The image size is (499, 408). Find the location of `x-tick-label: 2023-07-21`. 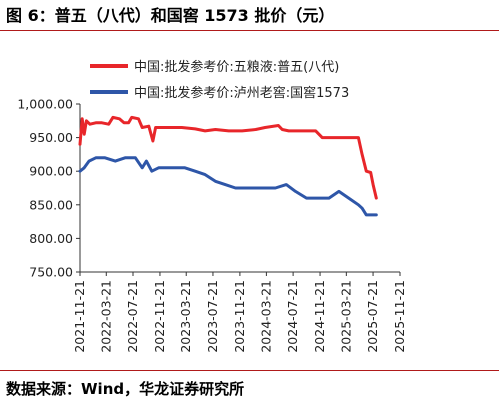

x-tick-label: 2023-07-21 is located at coordinates (212, 316).